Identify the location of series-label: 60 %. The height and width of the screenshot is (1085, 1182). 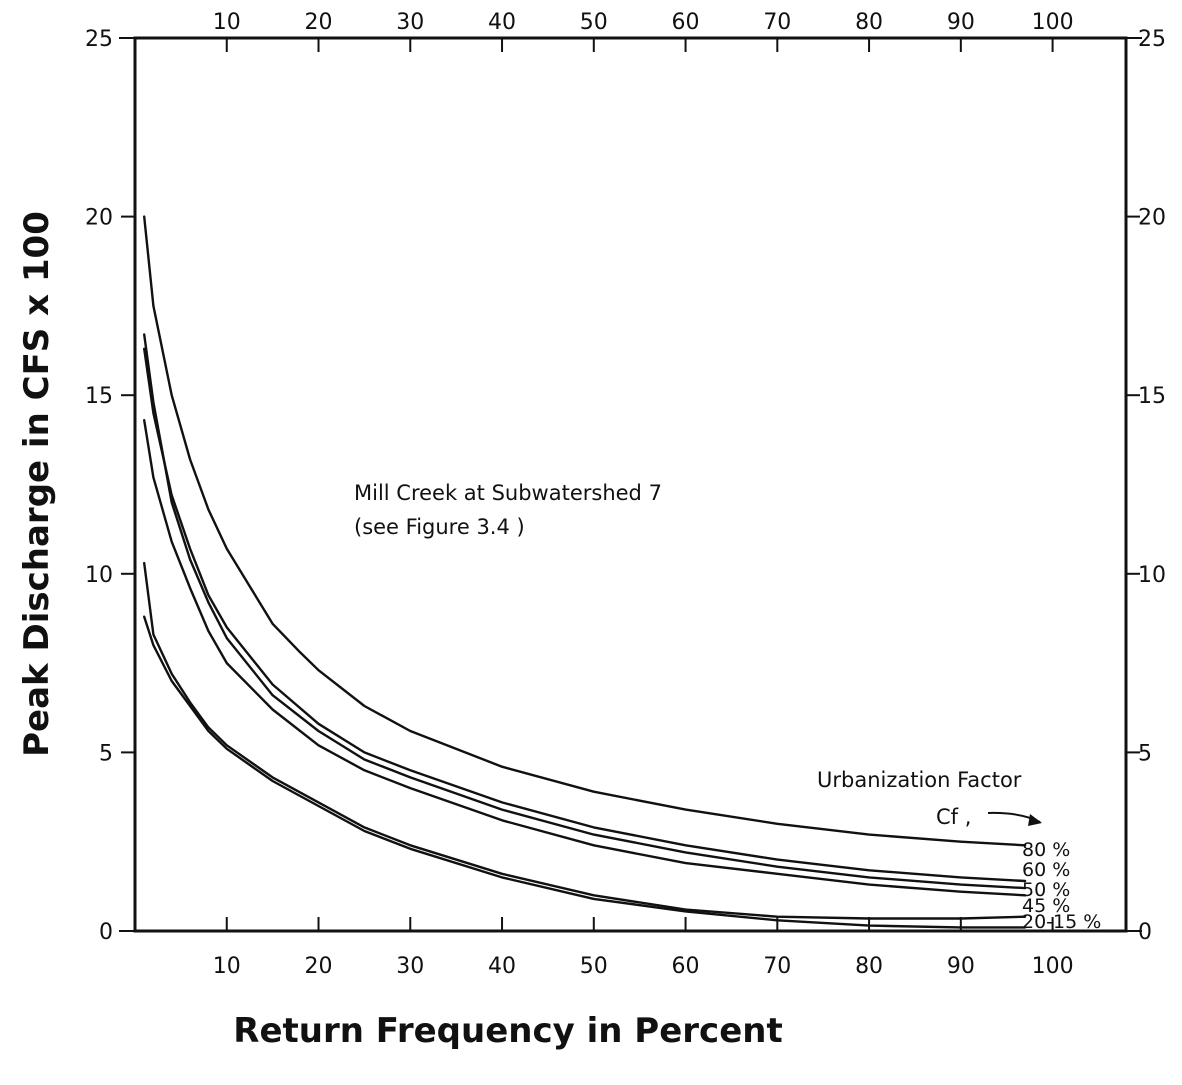
(1046, 870).